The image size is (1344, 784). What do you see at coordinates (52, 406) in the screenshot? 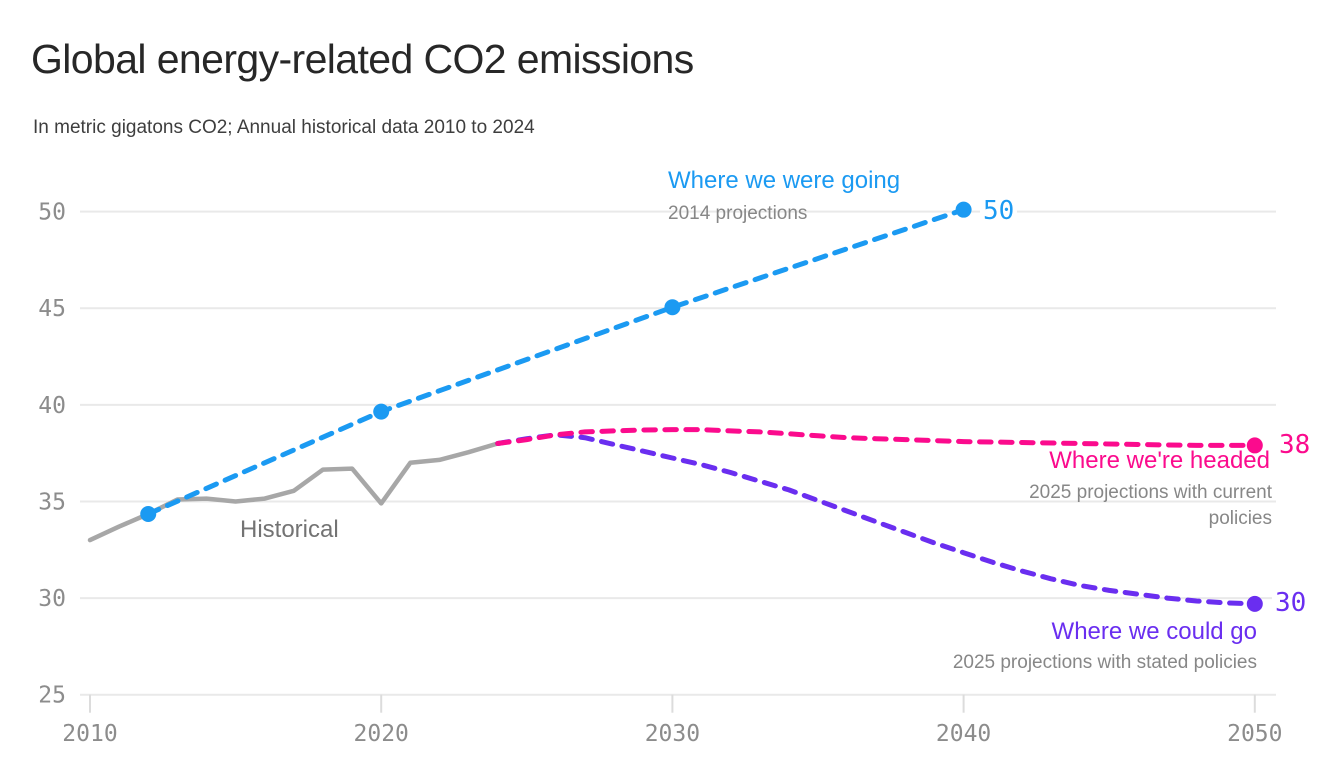
I see `y-axis-tick-label: 40` at bounding box center [52, 406].